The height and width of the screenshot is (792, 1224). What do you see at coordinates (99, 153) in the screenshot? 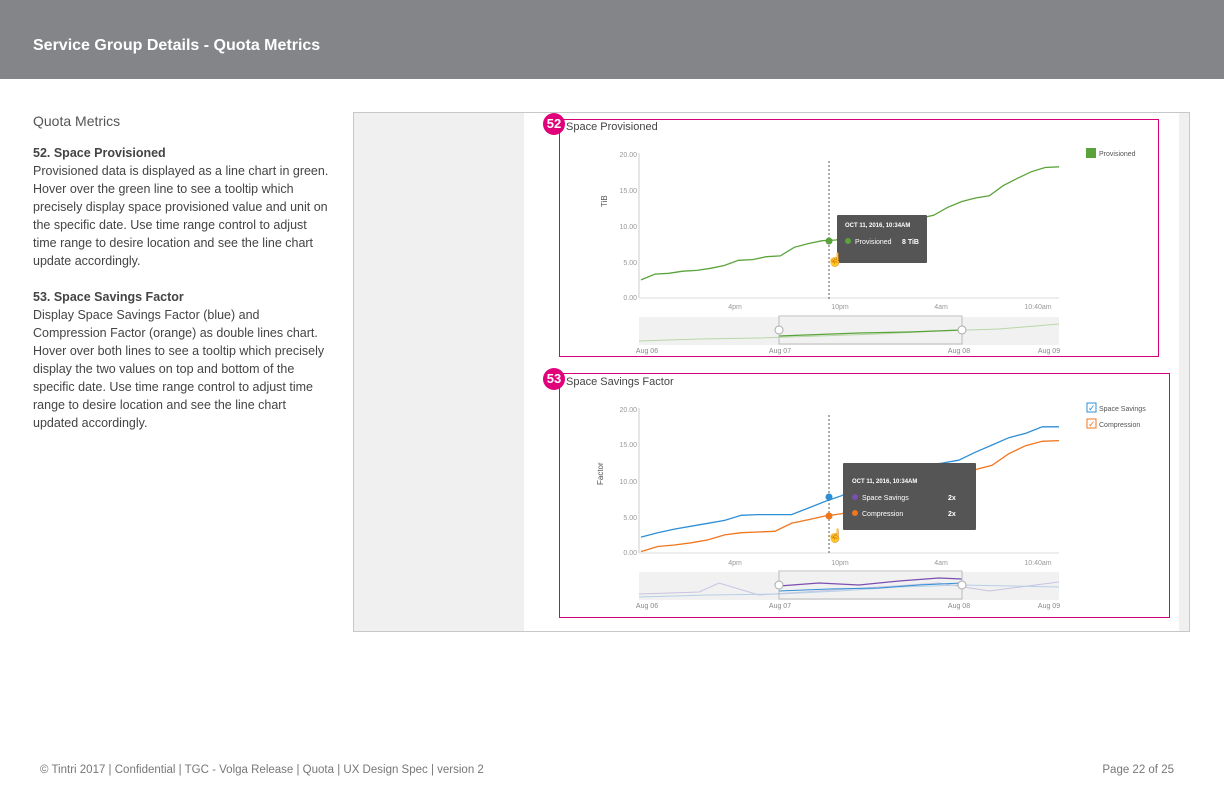
I see `item-52-heading: 52. Space Provisioned` at bounding box center [99, 153].